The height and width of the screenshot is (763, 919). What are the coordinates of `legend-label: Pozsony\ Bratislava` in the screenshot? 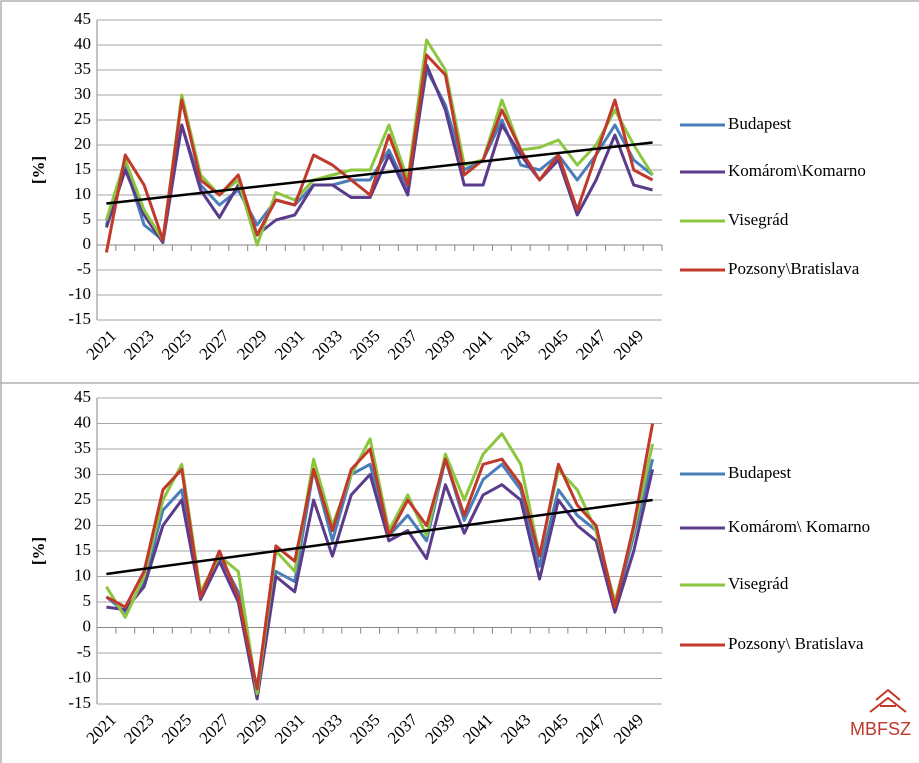 It's located at (796, 643).